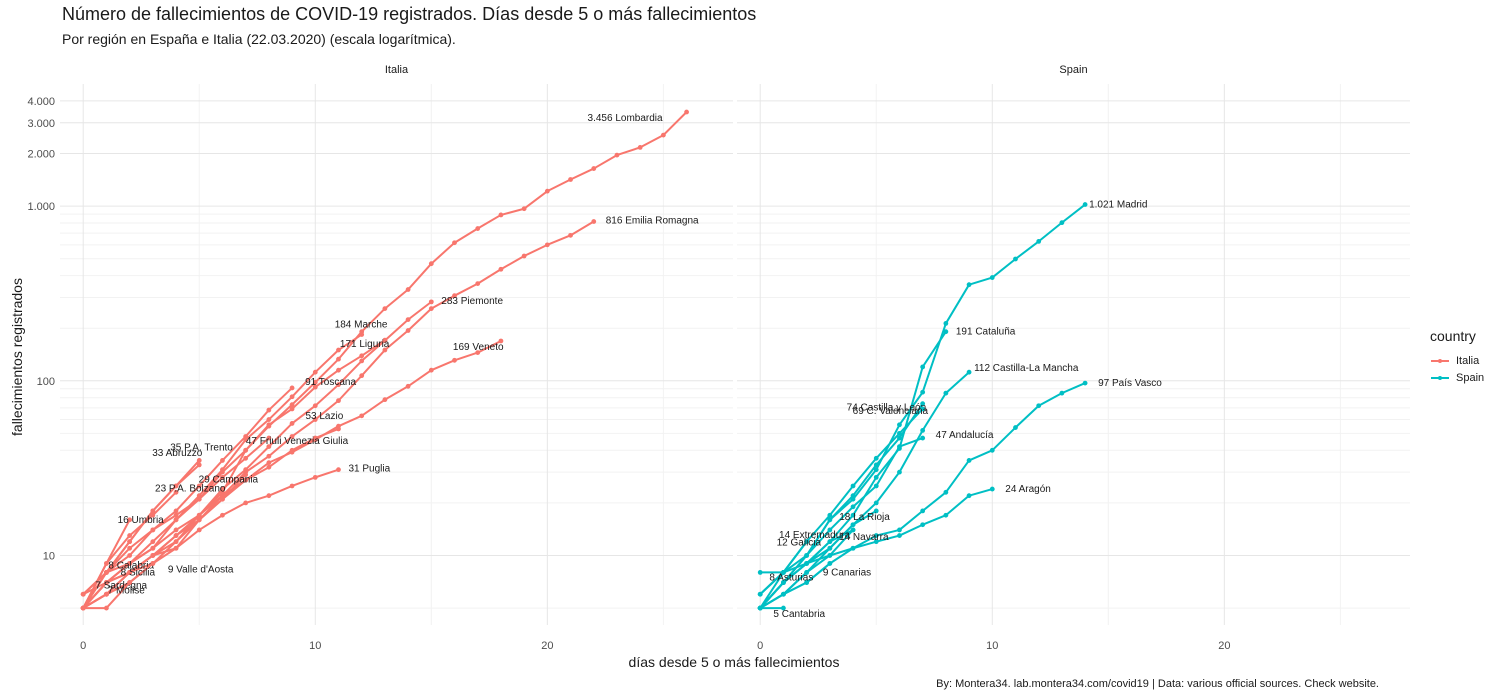 This screenshot has width=1500, height=700. What do you see at coordinates (201, 569) in the screenshot?
I see `data-label: 9 Valle d'Aosta` at bounding box center [201, 569].